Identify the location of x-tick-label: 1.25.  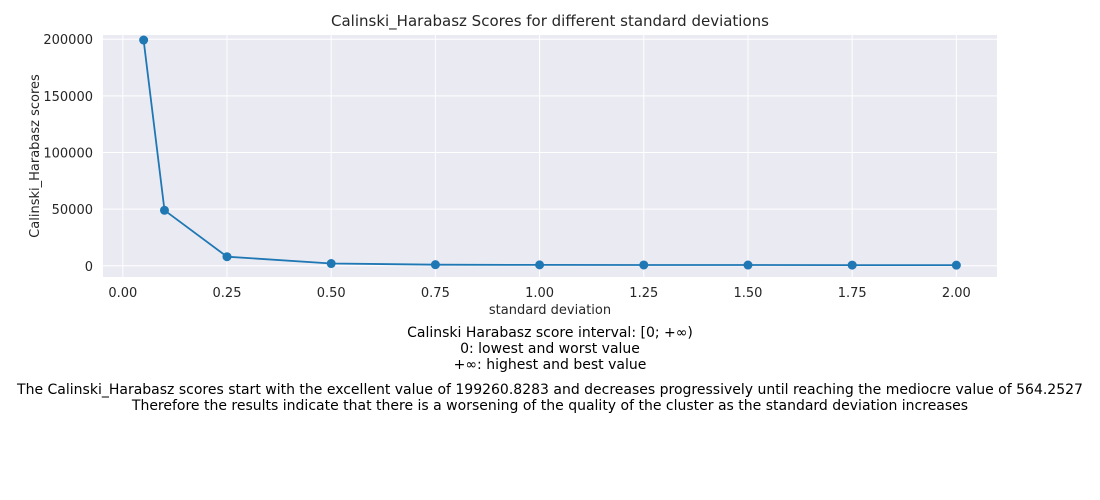
(643, 293).